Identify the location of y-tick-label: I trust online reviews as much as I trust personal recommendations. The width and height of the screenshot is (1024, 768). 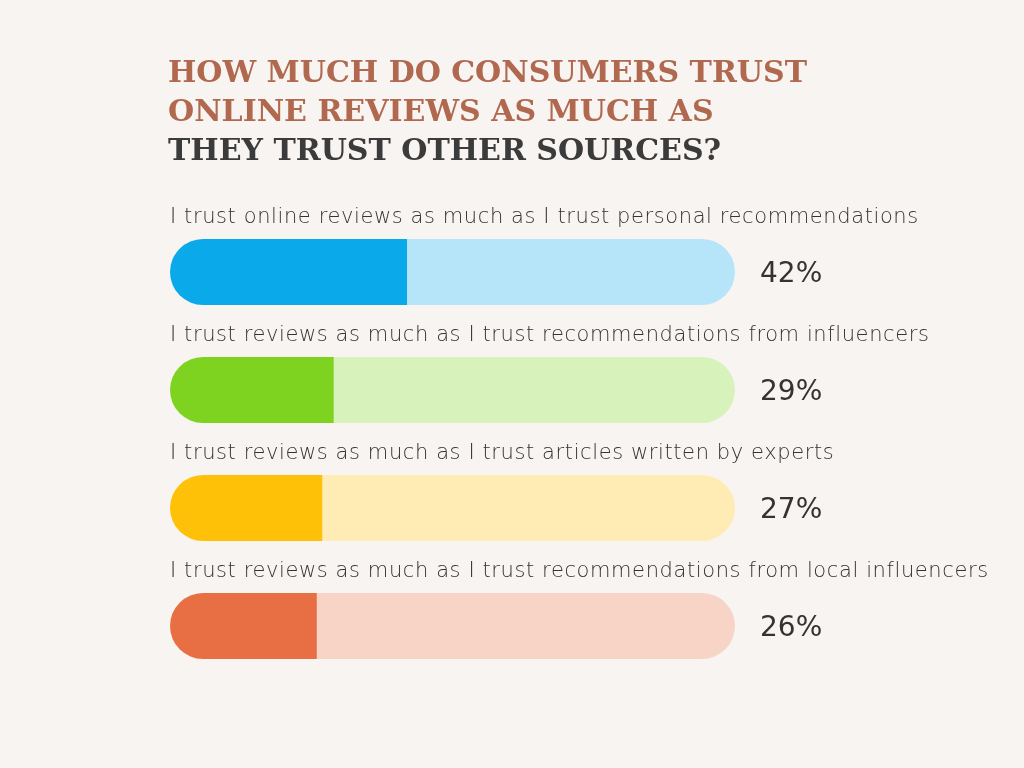
(544, 216).